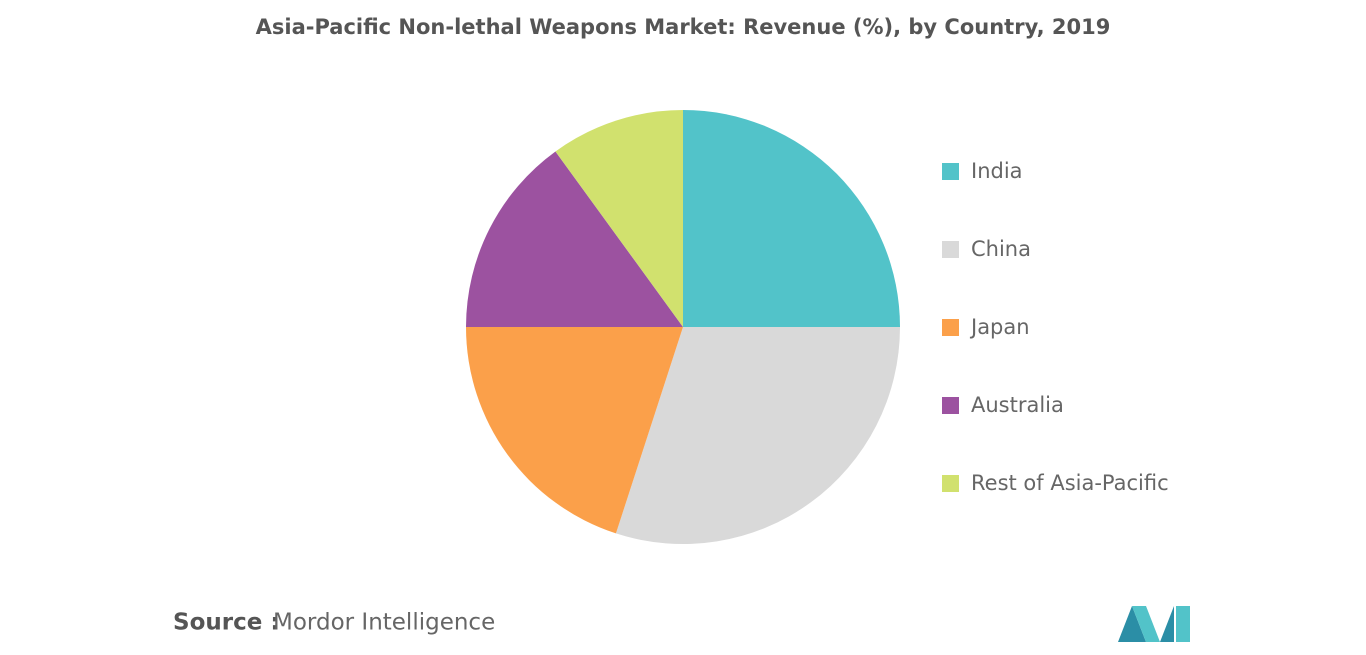 The image size is (1366, 655). What do you see at coordinates (226, 623) in the screenshot?
I see `source-label: Source :` at bounding box center [226, 623].